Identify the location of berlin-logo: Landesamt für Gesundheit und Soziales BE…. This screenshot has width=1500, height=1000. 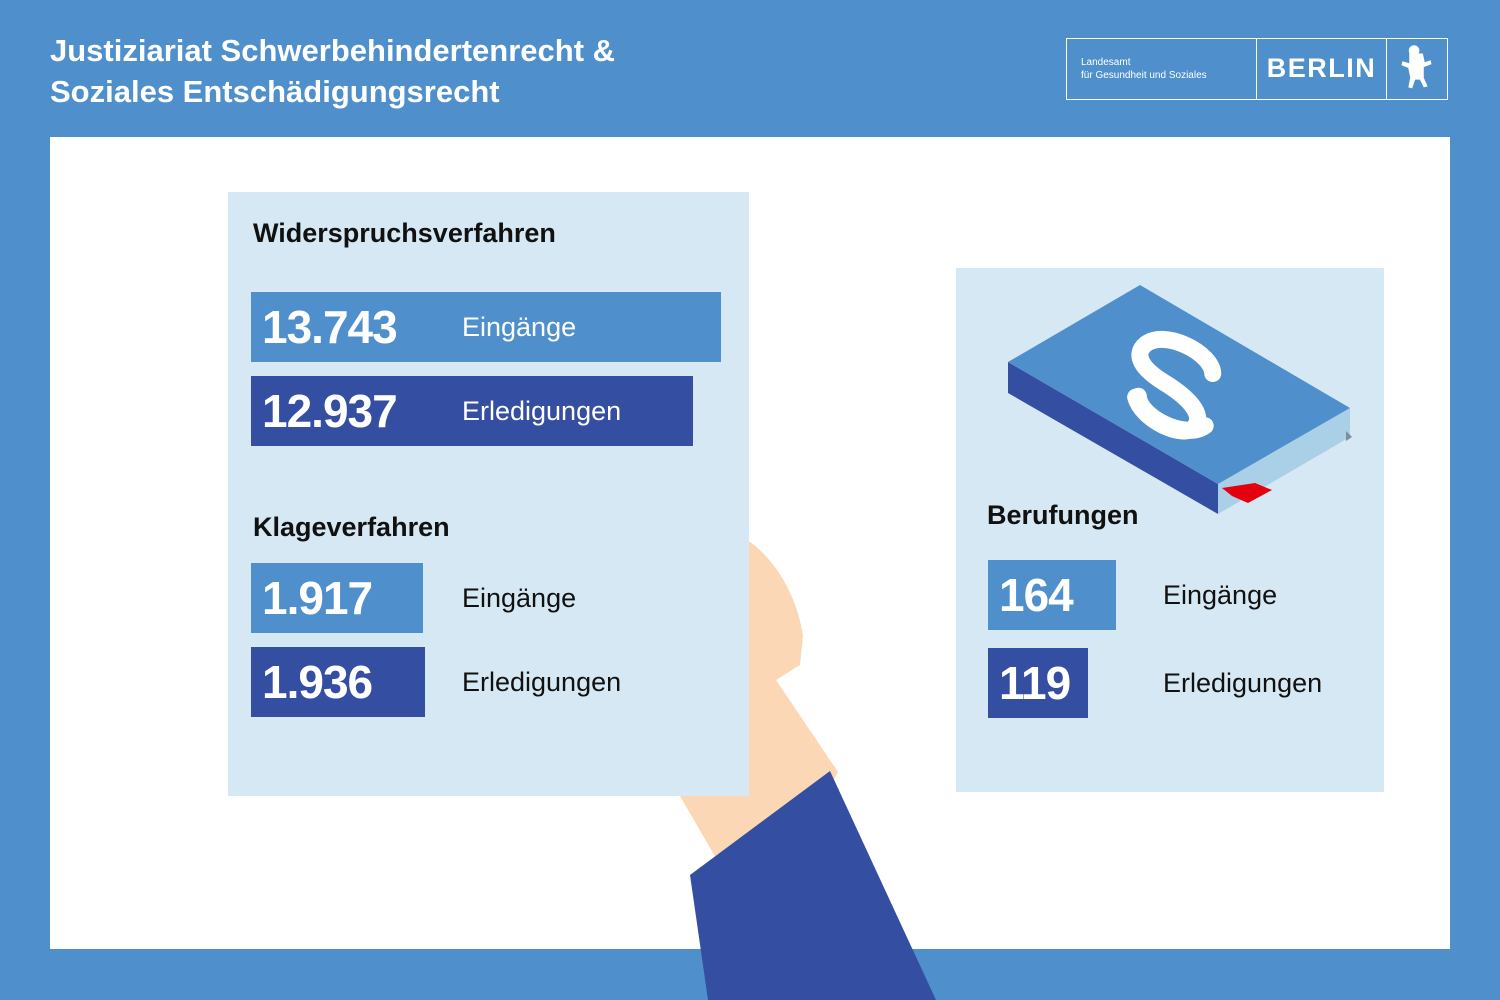
(1257, 69).